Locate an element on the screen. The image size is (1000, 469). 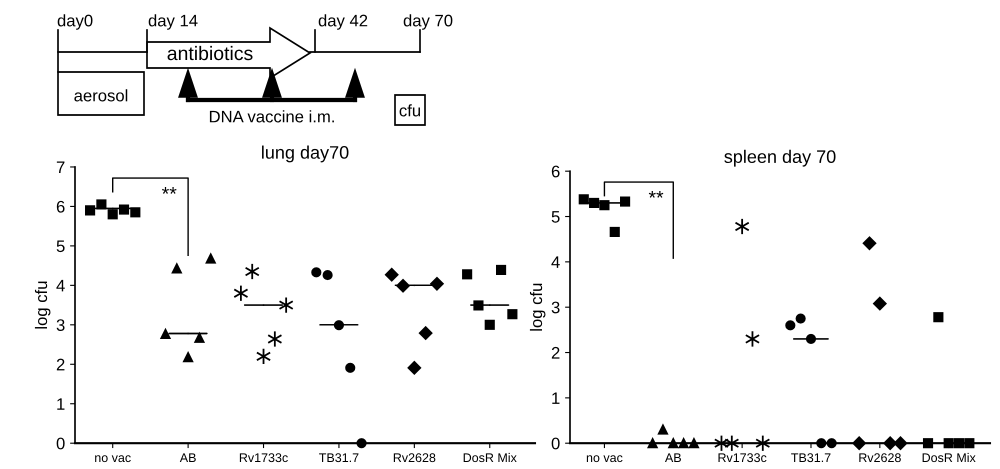
text: DNA vaccine i.m. is located at coordinates (272, 116).